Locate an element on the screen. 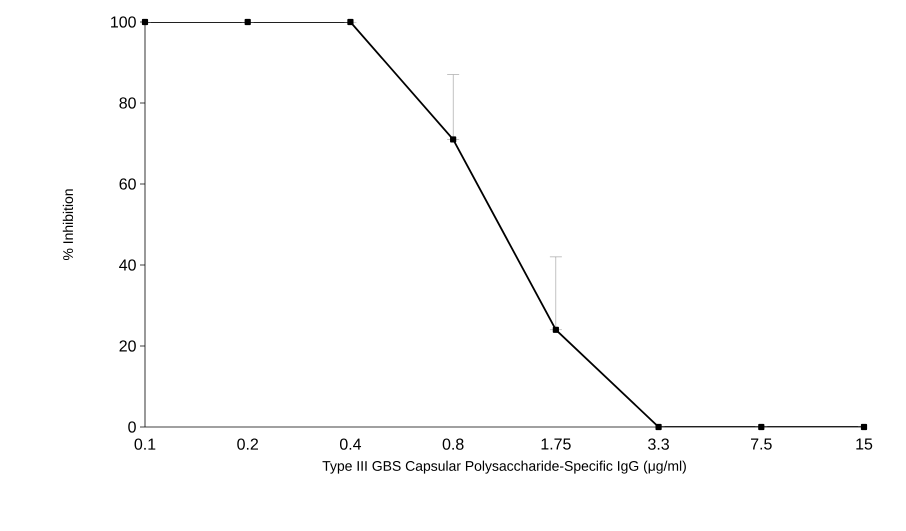  x-tick-label: 0.8 is located at coordinates (453, 444).